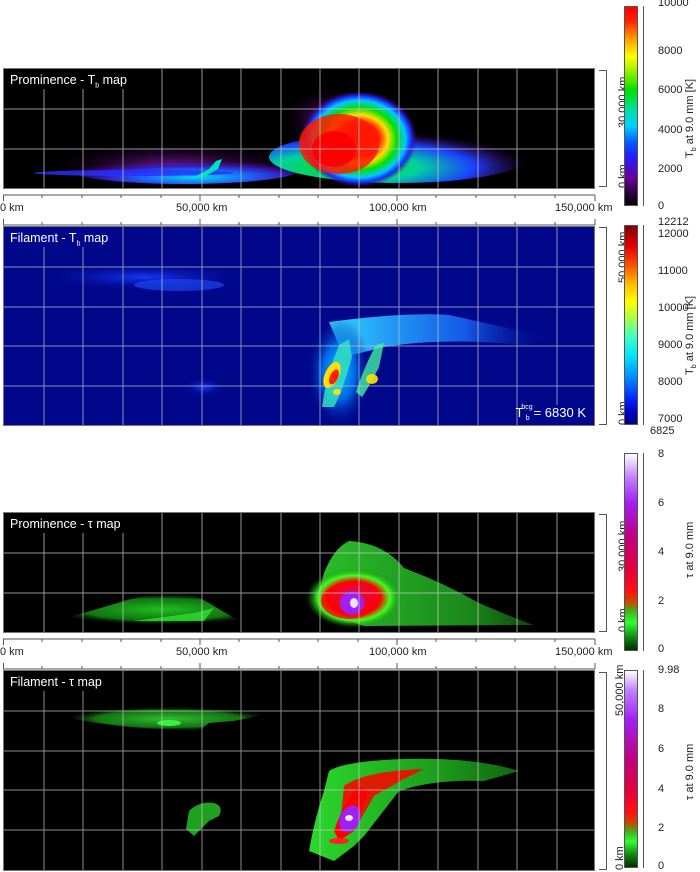 The image size is (700, 872). Describe the element at coordinates (670, 130) in the screenshot. I see `colorbar-tick: 4000` at that location.